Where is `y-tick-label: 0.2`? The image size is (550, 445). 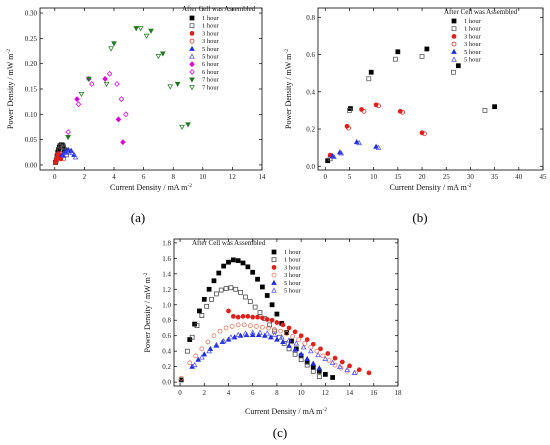 y-tick-label: 0.2 is located at coordinates (310, 130).